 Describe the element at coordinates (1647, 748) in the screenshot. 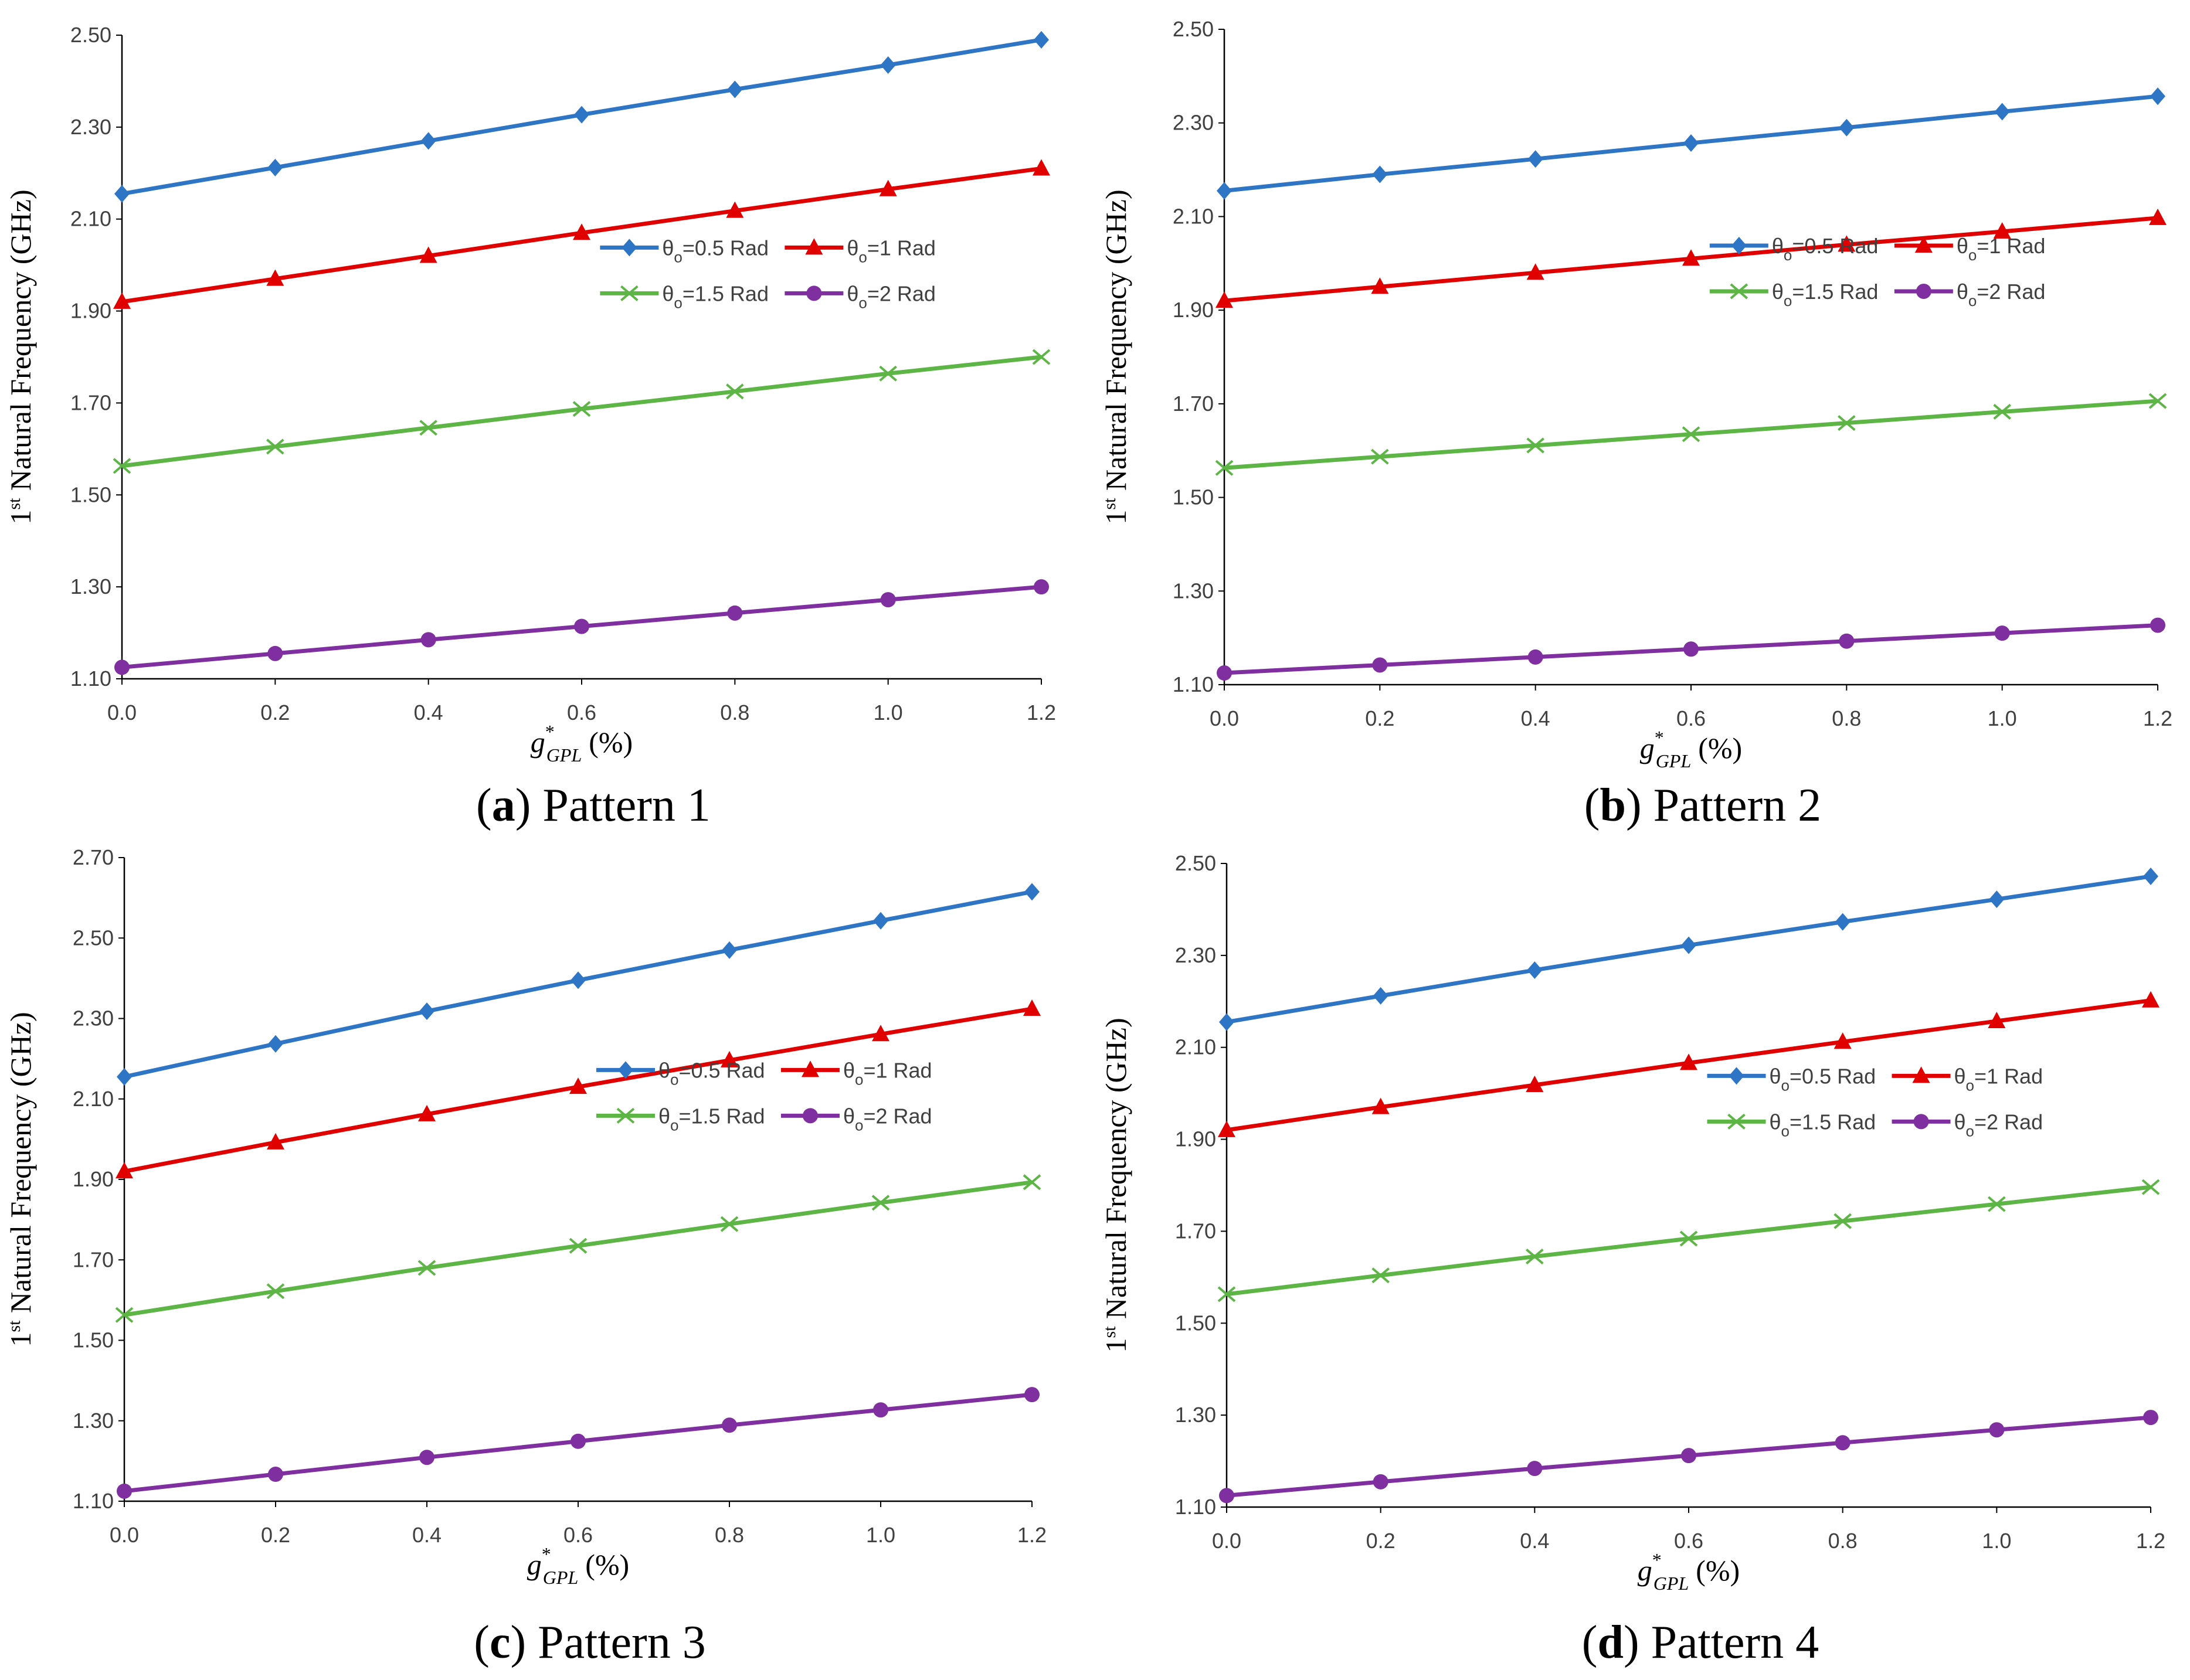

I see `x-label-variable: g` at that location.